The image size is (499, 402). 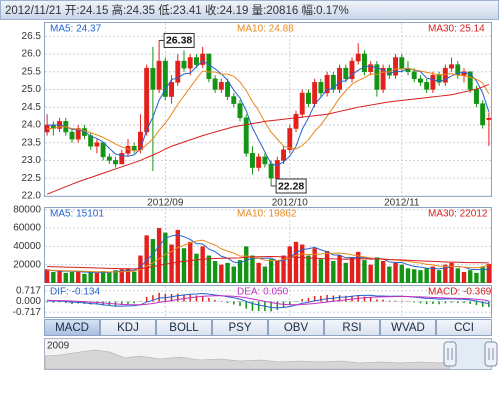 I want to click on annotation-label: 26.38, so click(x=179, y=41).